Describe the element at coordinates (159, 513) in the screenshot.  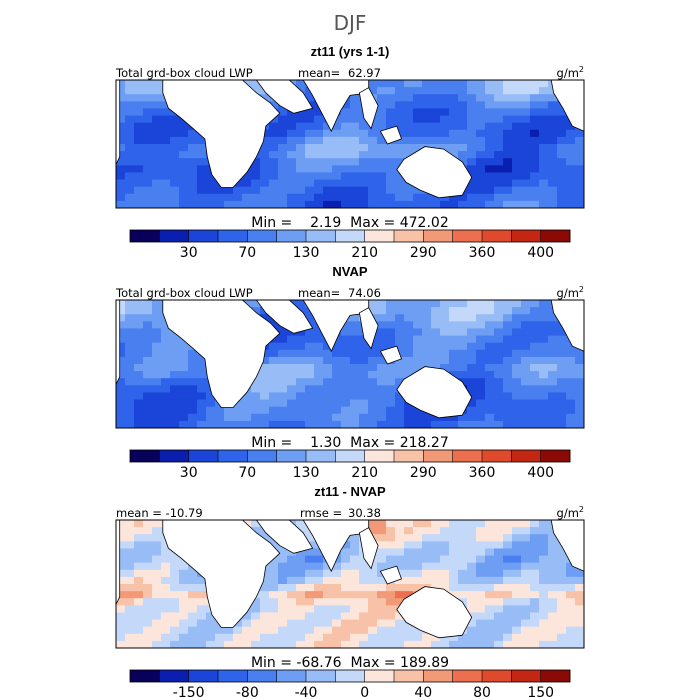
I see `panel-left-label: mean = -10.79` at that location.